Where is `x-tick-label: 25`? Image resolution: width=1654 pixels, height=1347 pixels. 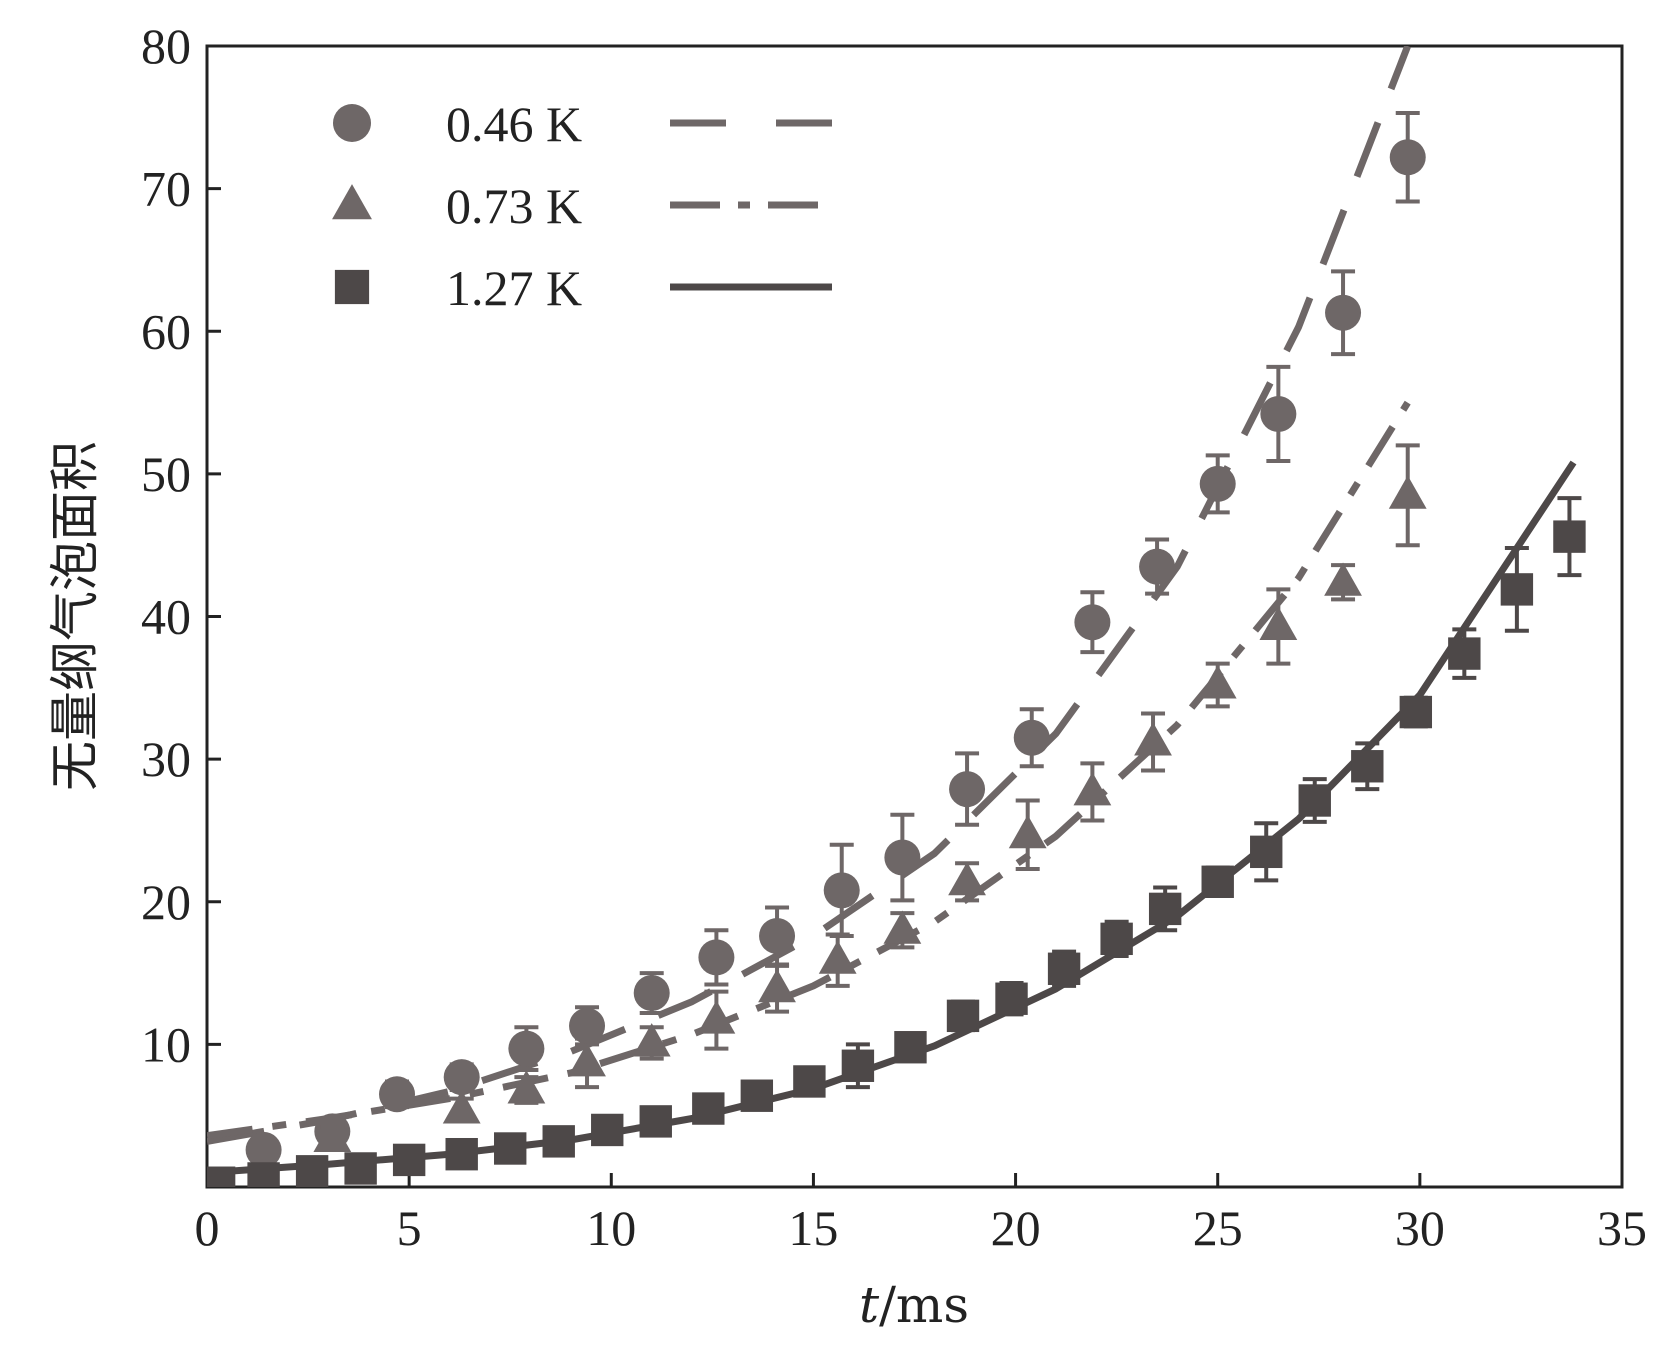 x-tick-label: 25 is located at coordinates (1218, 1228).